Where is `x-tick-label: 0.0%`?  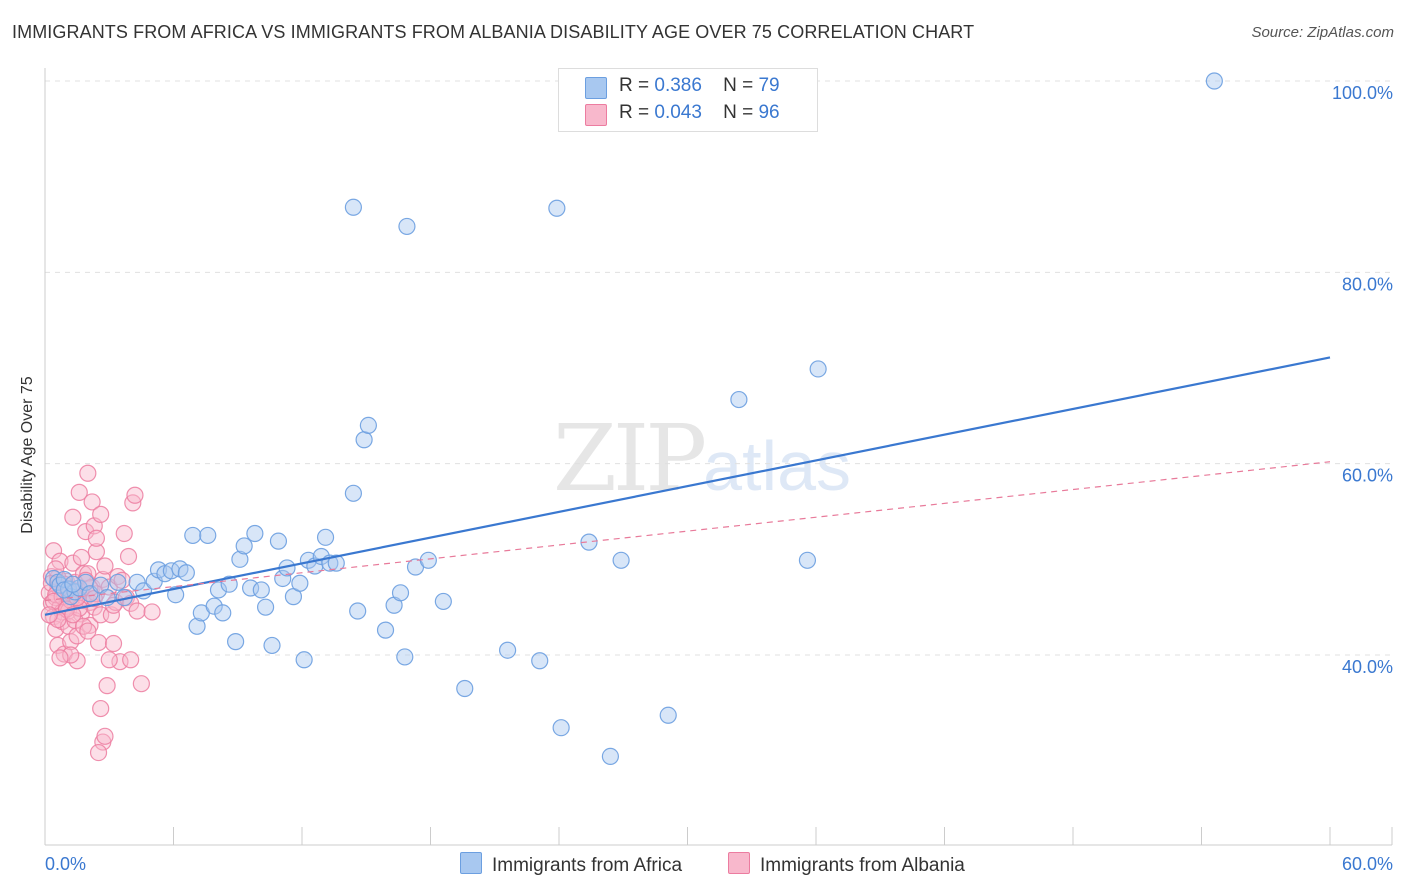 x-tick-label: 0.0% is located at coordinates (65, 864).